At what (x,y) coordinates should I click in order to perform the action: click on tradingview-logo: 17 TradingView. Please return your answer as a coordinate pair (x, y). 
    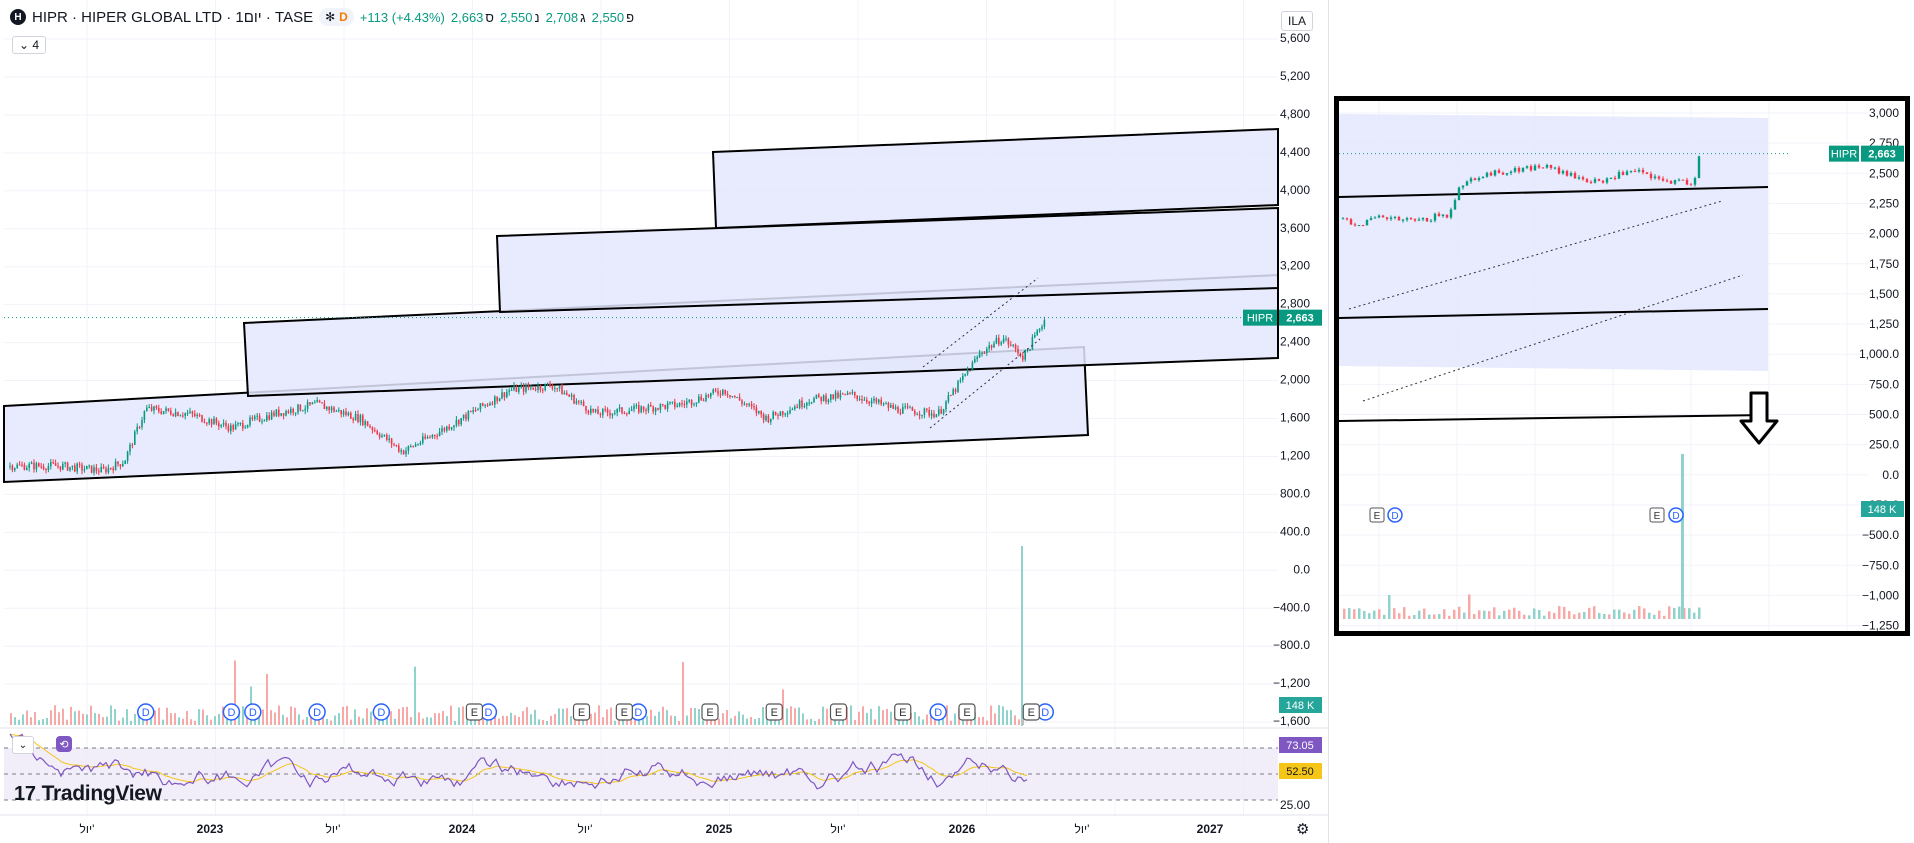
    Looking at the image, I should click on (88, 794).